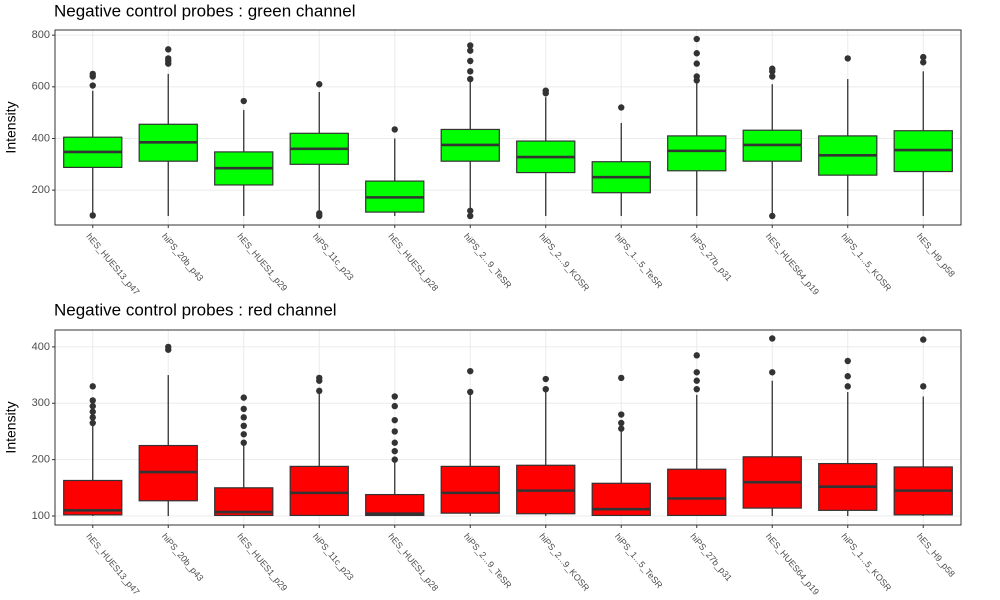 Image resolution: width=1000 pixels, height=600 pixels. I want to click on chart-title: Negative control probes : green channel, so click(204, 10).